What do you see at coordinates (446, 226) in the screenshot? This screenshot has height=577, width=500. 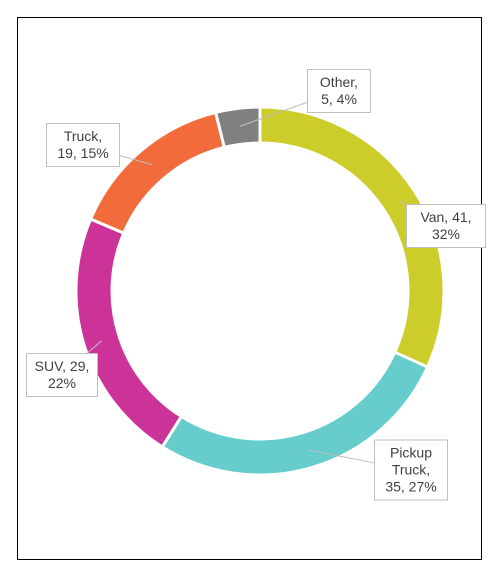 I see `data-label: Van, 41, 32%` at bounding box center [446, 226].